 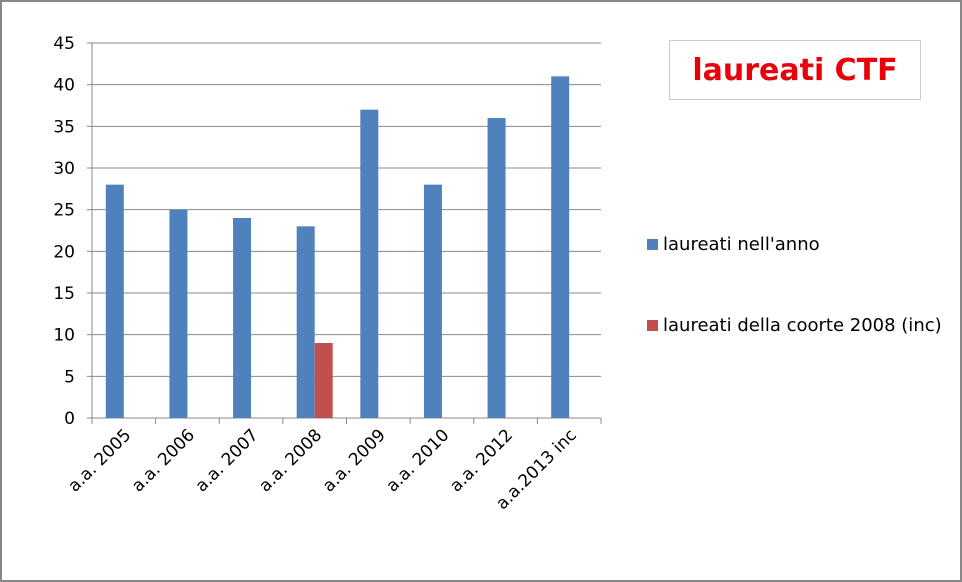 I want to click on chart-title: laureati CTF, so click(x=795, y=70).